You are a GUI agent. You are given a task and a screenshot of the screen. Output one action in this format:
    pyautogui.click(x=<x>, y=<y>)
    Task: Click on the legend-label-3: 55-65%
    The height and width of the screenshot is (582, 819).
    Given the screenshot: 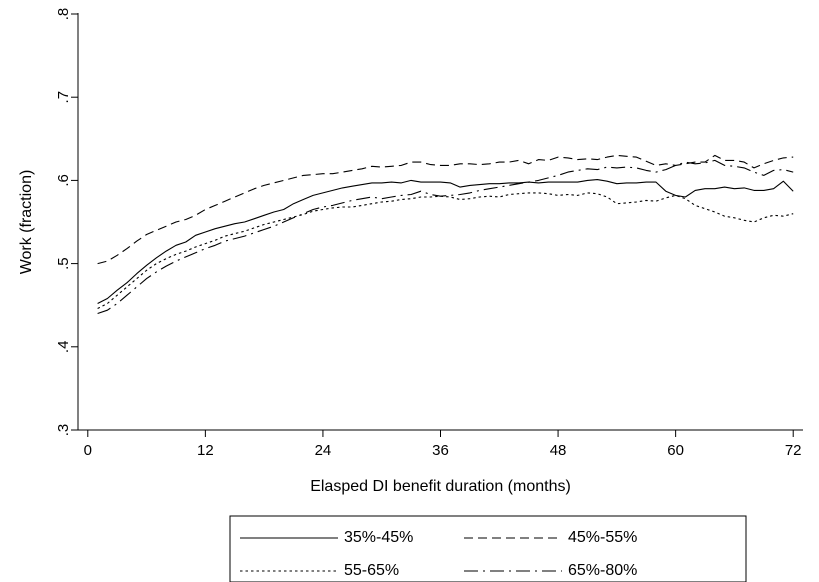 What is the action you would take?
    pyautogui.click(x=371, y=570)
    